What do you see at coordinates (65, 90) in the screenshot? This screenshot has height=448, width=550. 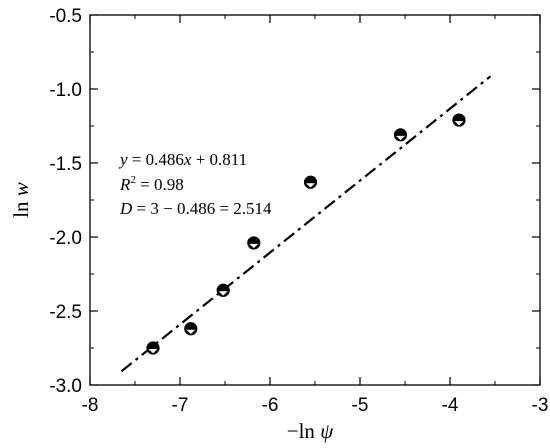 I see `y-tick-label: -1.0` at bounding box center [65, 90].